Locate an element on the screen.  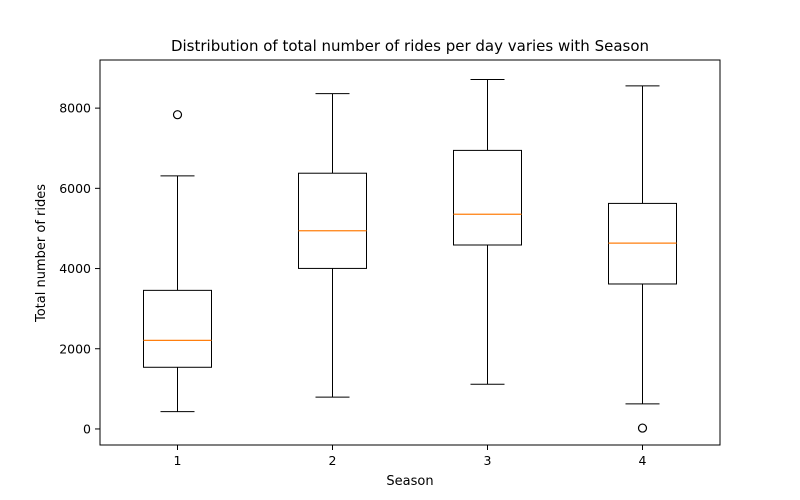
y-axis-label: Total number of rides is located at coordinates (41, 253).